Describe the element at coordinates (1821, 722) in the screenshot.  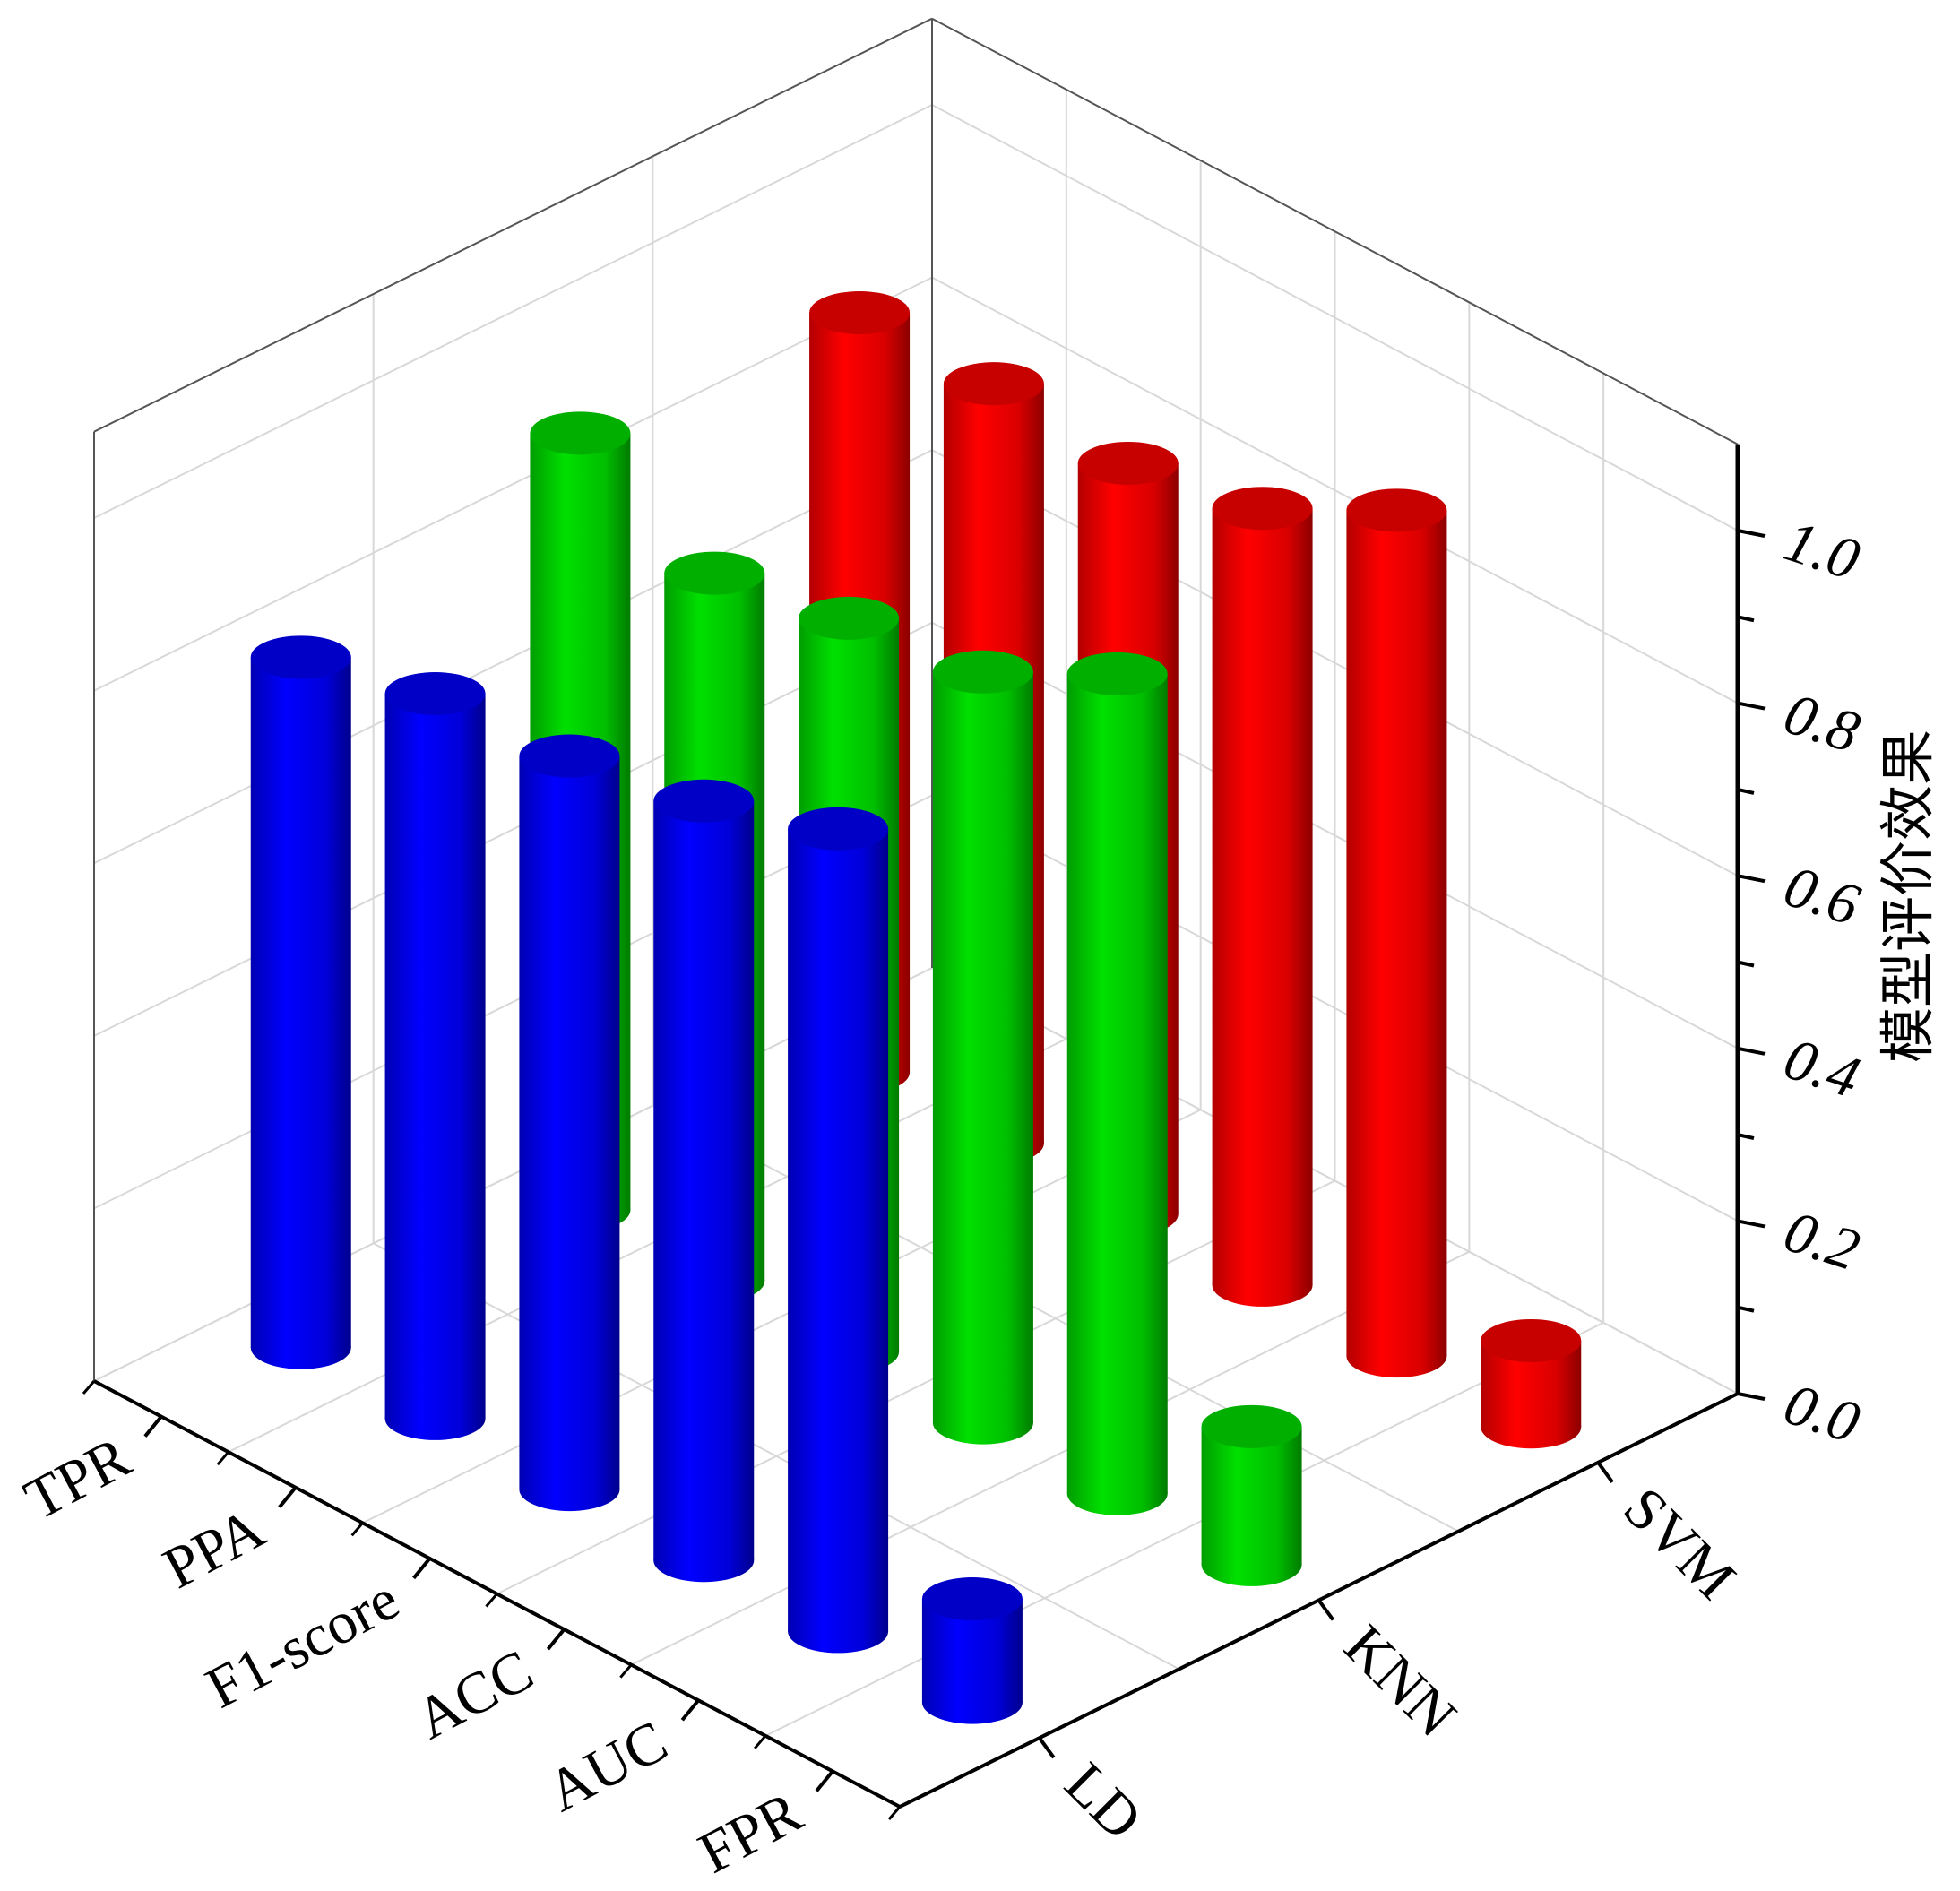
I see `z-tick-label: 0.8` at that location.